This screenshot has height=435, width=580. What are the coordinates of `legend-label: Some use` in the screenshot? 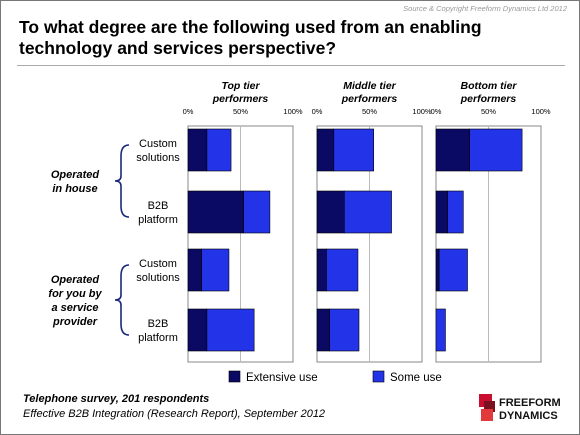 It's located at (416, 378).